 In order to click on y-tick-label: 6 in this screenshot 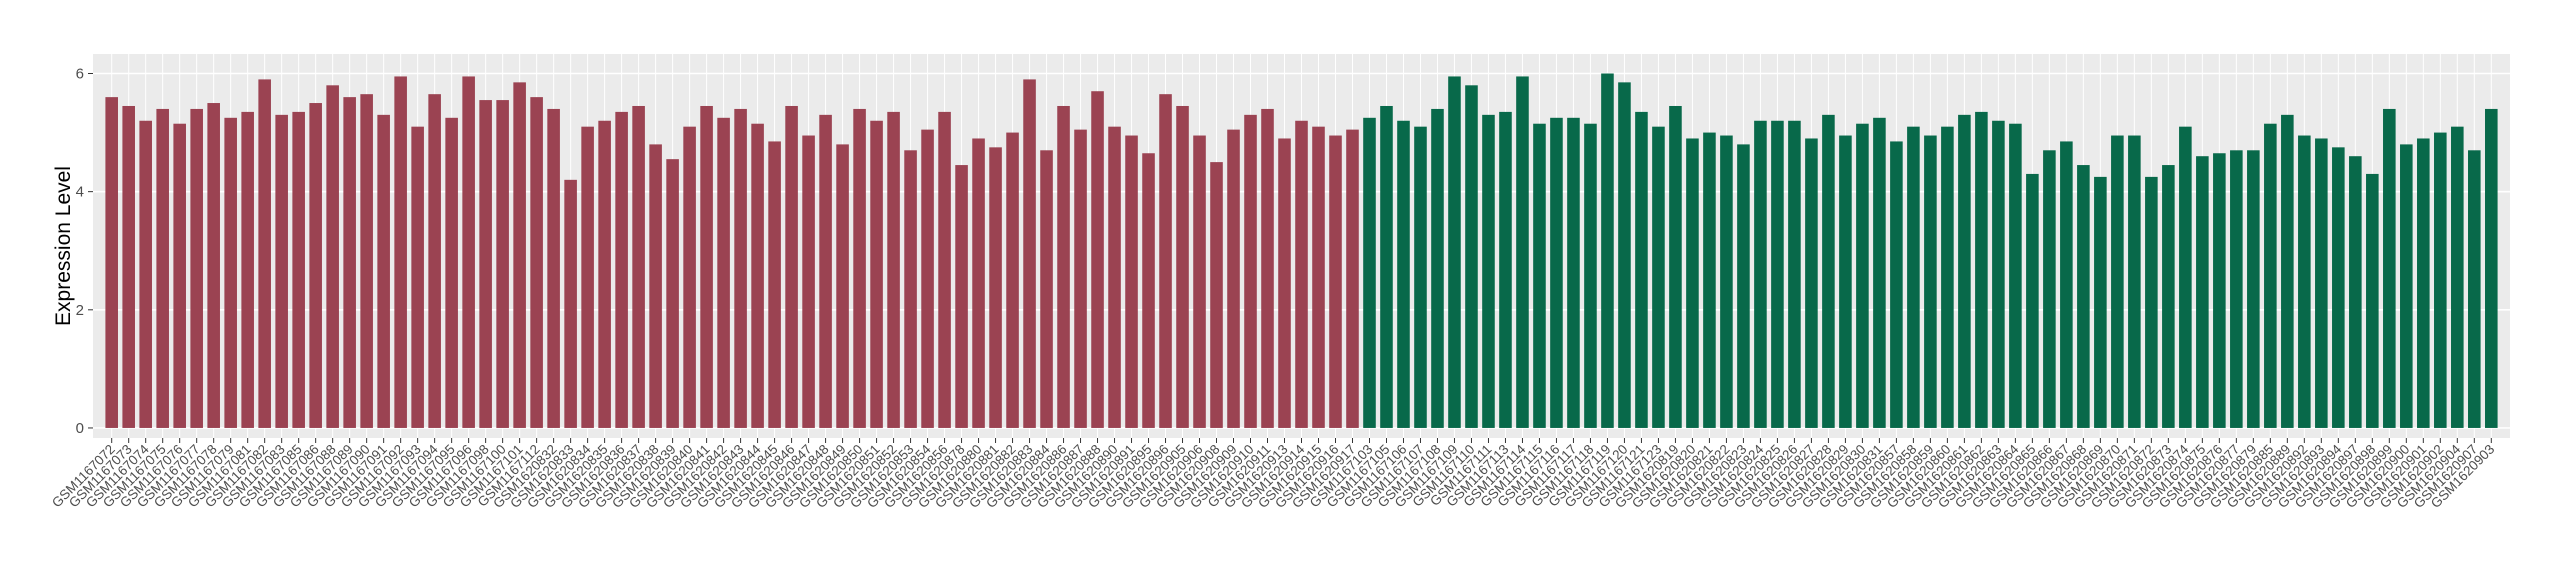, I will do `click(80, 73)`.